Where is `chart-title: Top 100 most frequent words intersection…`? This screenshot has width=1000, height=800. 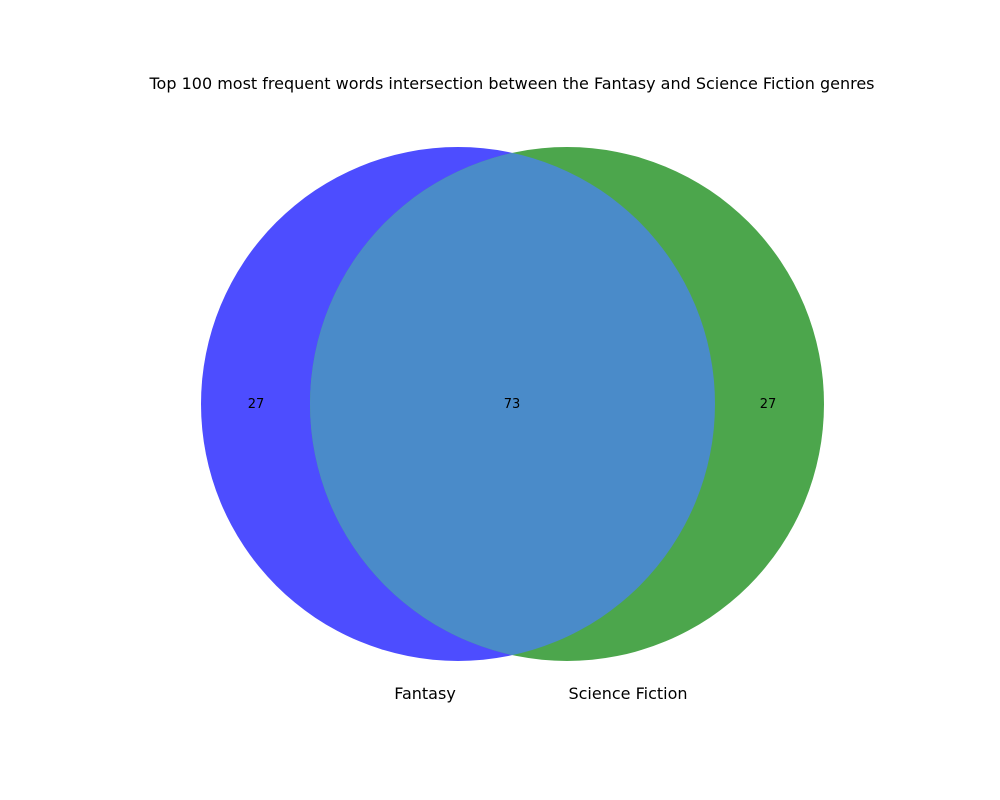
chart-title: Top 100 most frequent words intersection… is located at coordinates (512, 83).